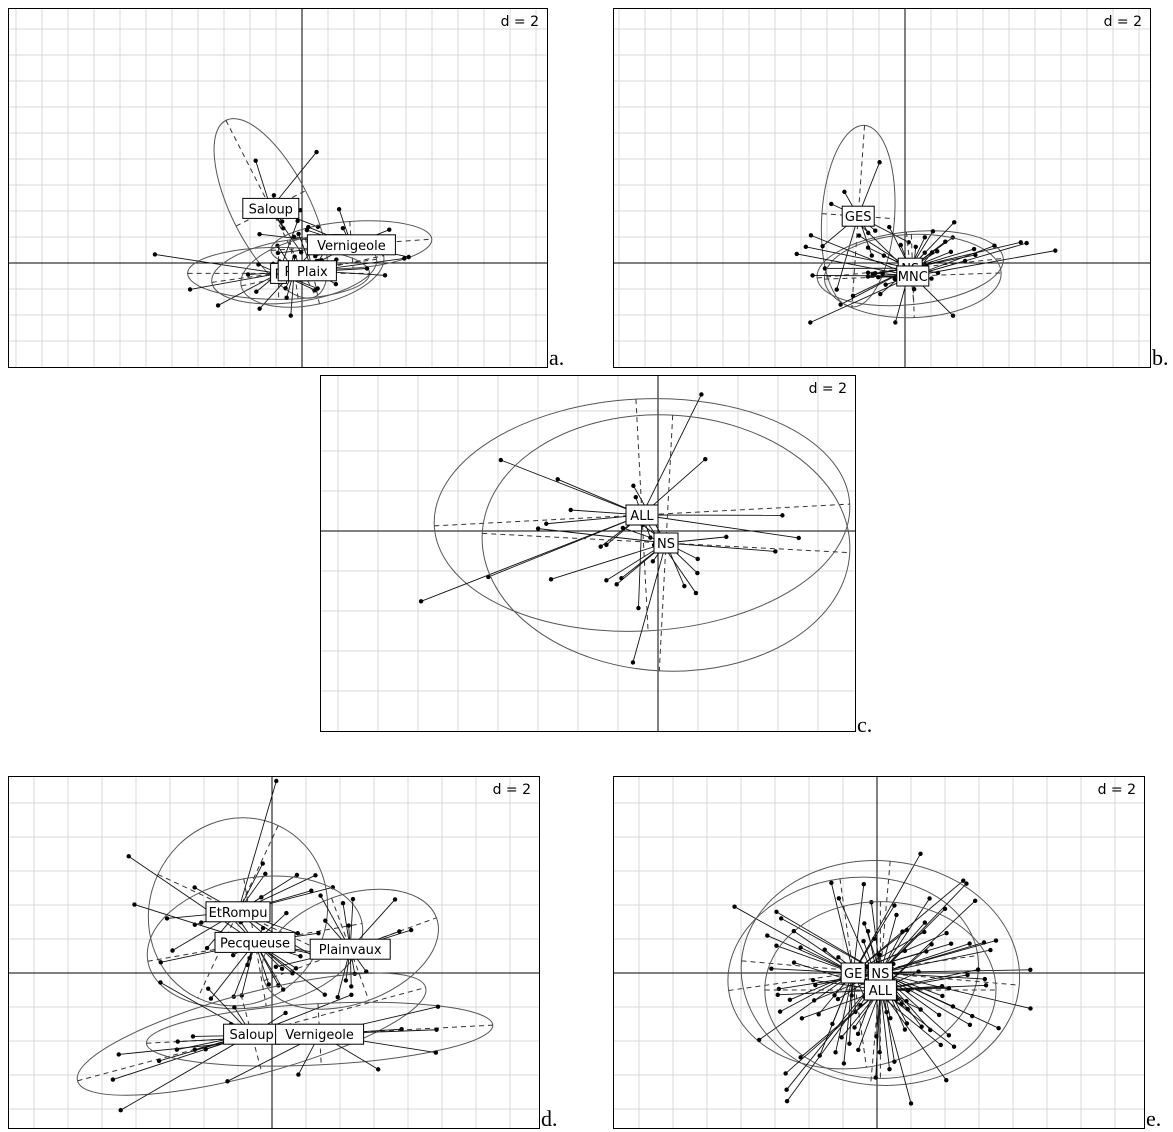 This screenshot has width=1173, height=1132. I want to click on group-label-saloup: Saloup, so click(252, 1034).